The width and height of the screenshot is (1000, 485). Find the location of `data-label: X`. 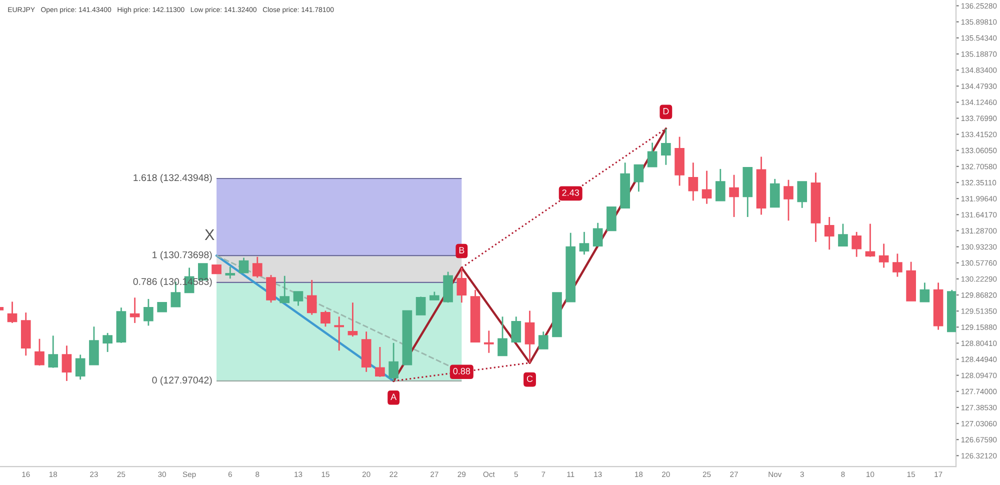

data-label: X is located at coordinates (209, 234).